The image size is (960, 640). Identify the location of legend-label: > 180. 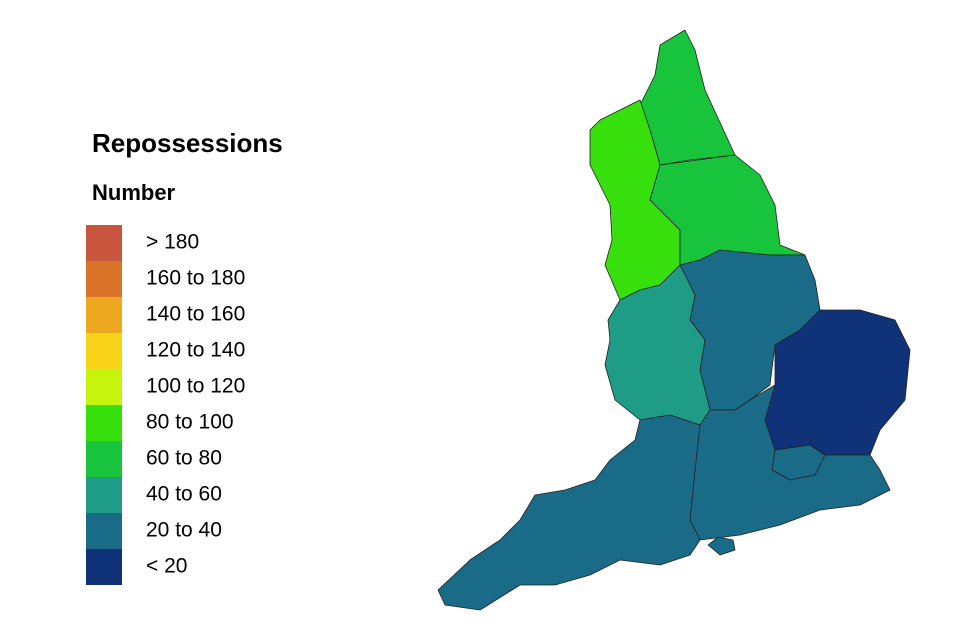
(172, 242).